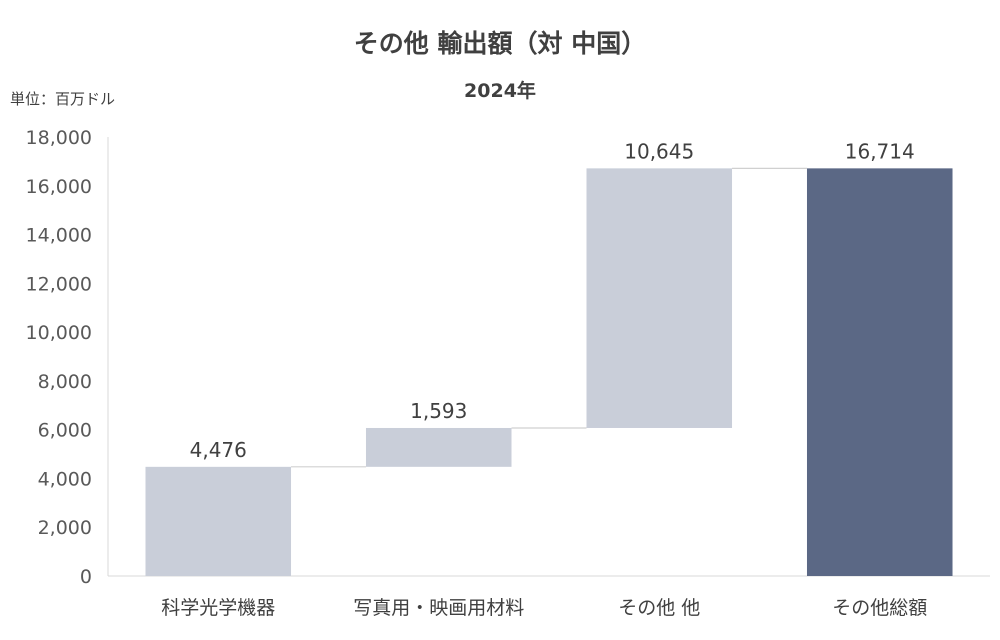 The width and height of the screenshot is (1000, 640). I want to click on y-tick-label: 10,000, so click(59, 333).